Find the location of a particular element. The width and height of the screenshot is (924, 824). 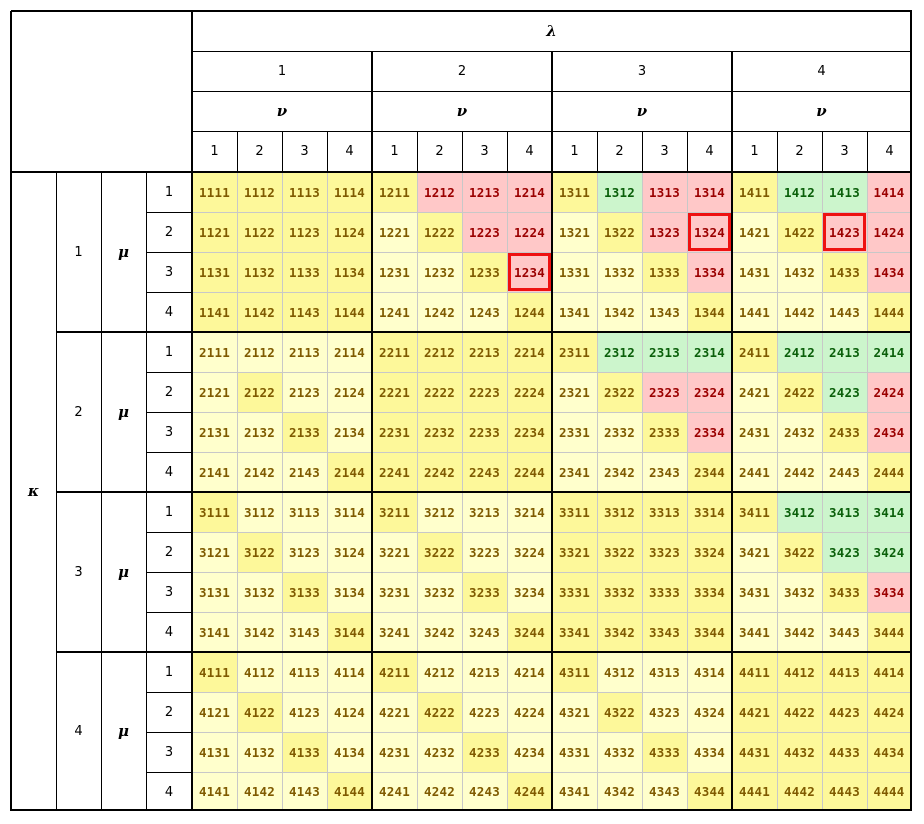

table-cell: 4314 is located at coordinates (709, 672).